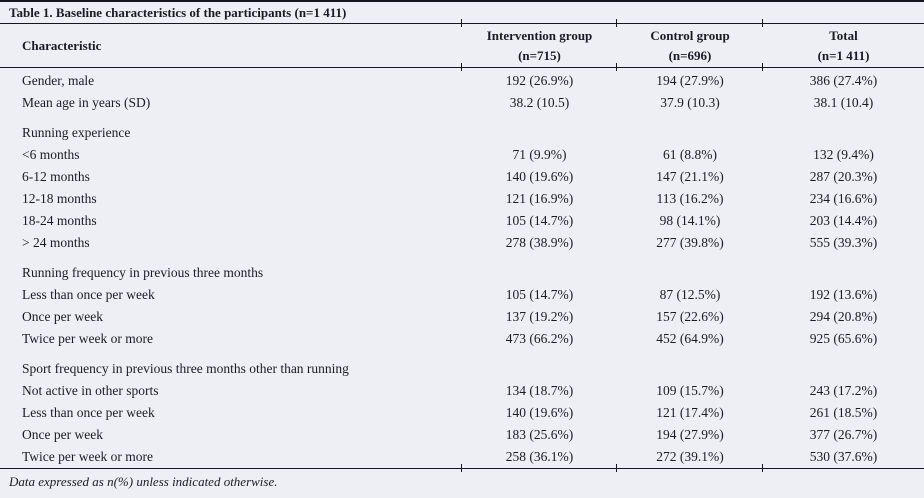 This screenshot has width=924, height=498. Describe the element at coordinates (90, 390) in the screenshot. I see `row-label: Not active in other sports` at that location.